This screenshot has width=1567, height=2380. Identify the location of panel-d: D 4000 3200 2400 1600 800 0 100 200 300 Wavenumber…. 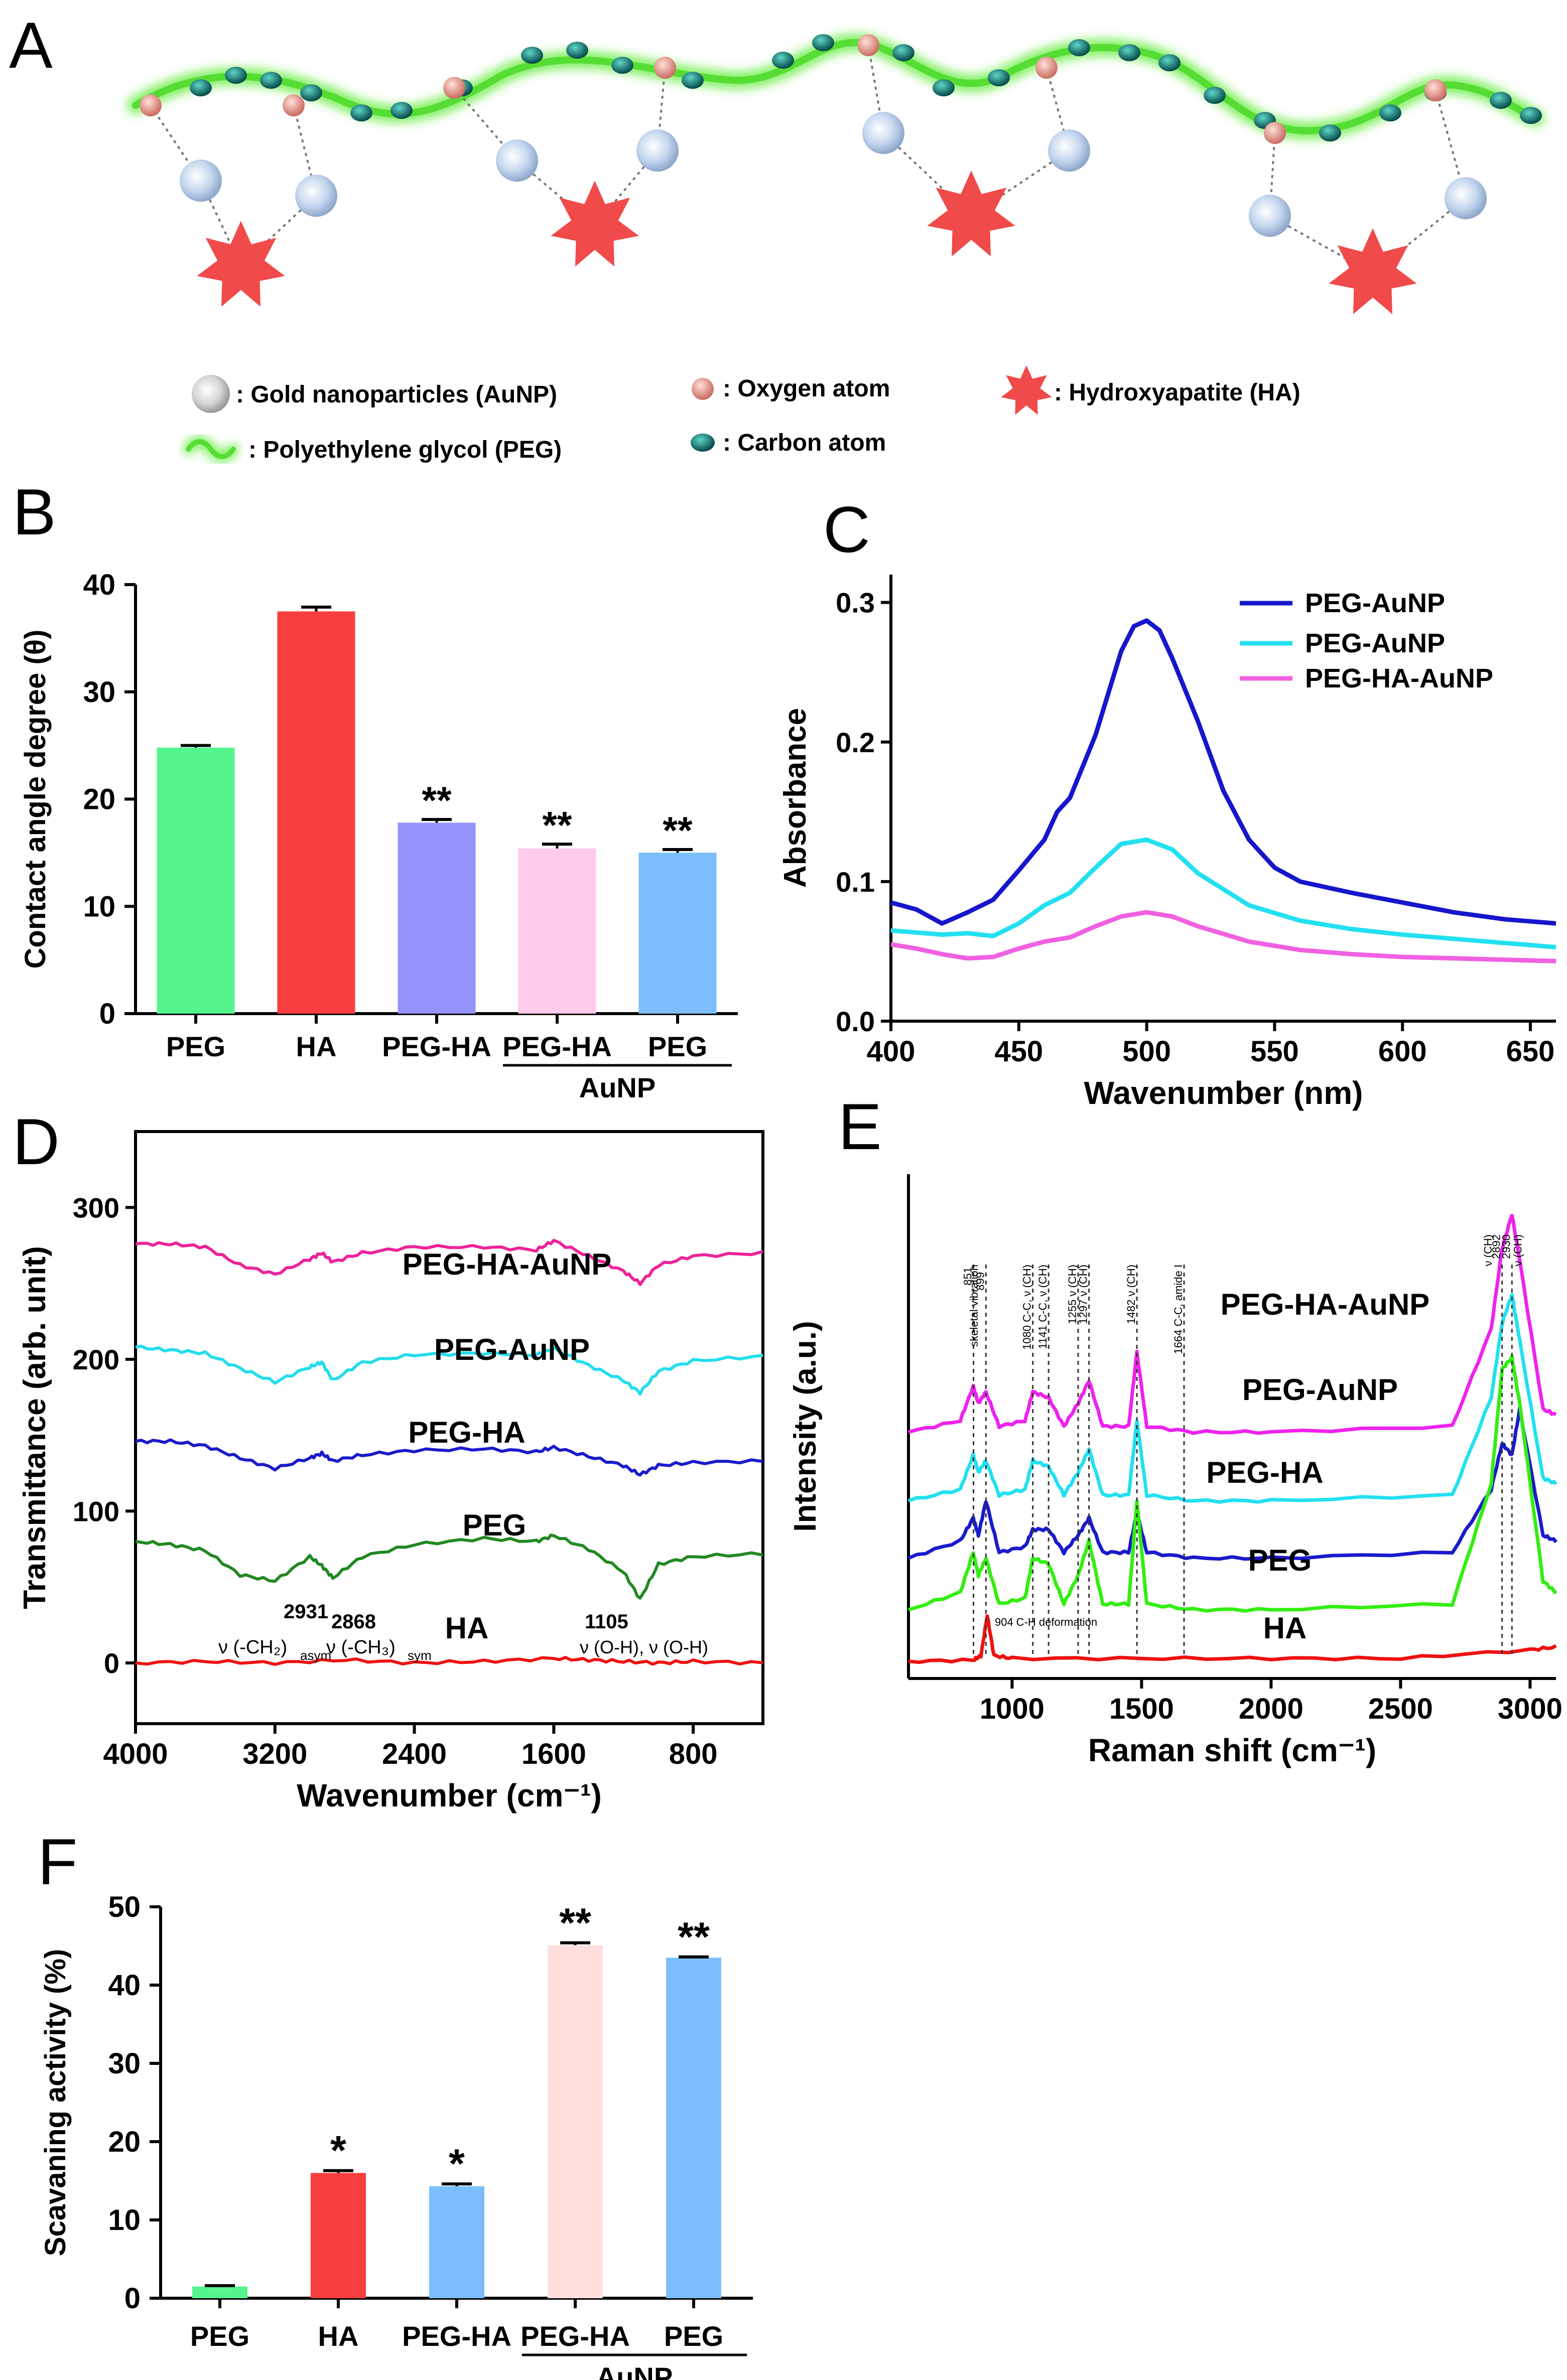
(388, 1459).